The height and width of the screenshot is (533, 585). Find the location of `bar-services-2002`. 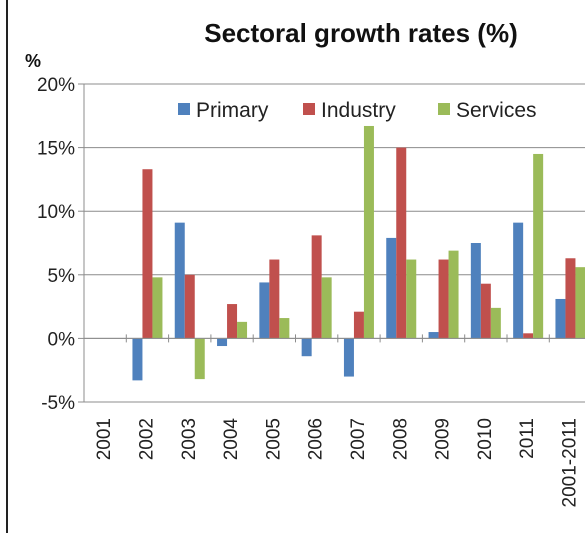

bar-services-2002 is located at coordinates (157, 308).